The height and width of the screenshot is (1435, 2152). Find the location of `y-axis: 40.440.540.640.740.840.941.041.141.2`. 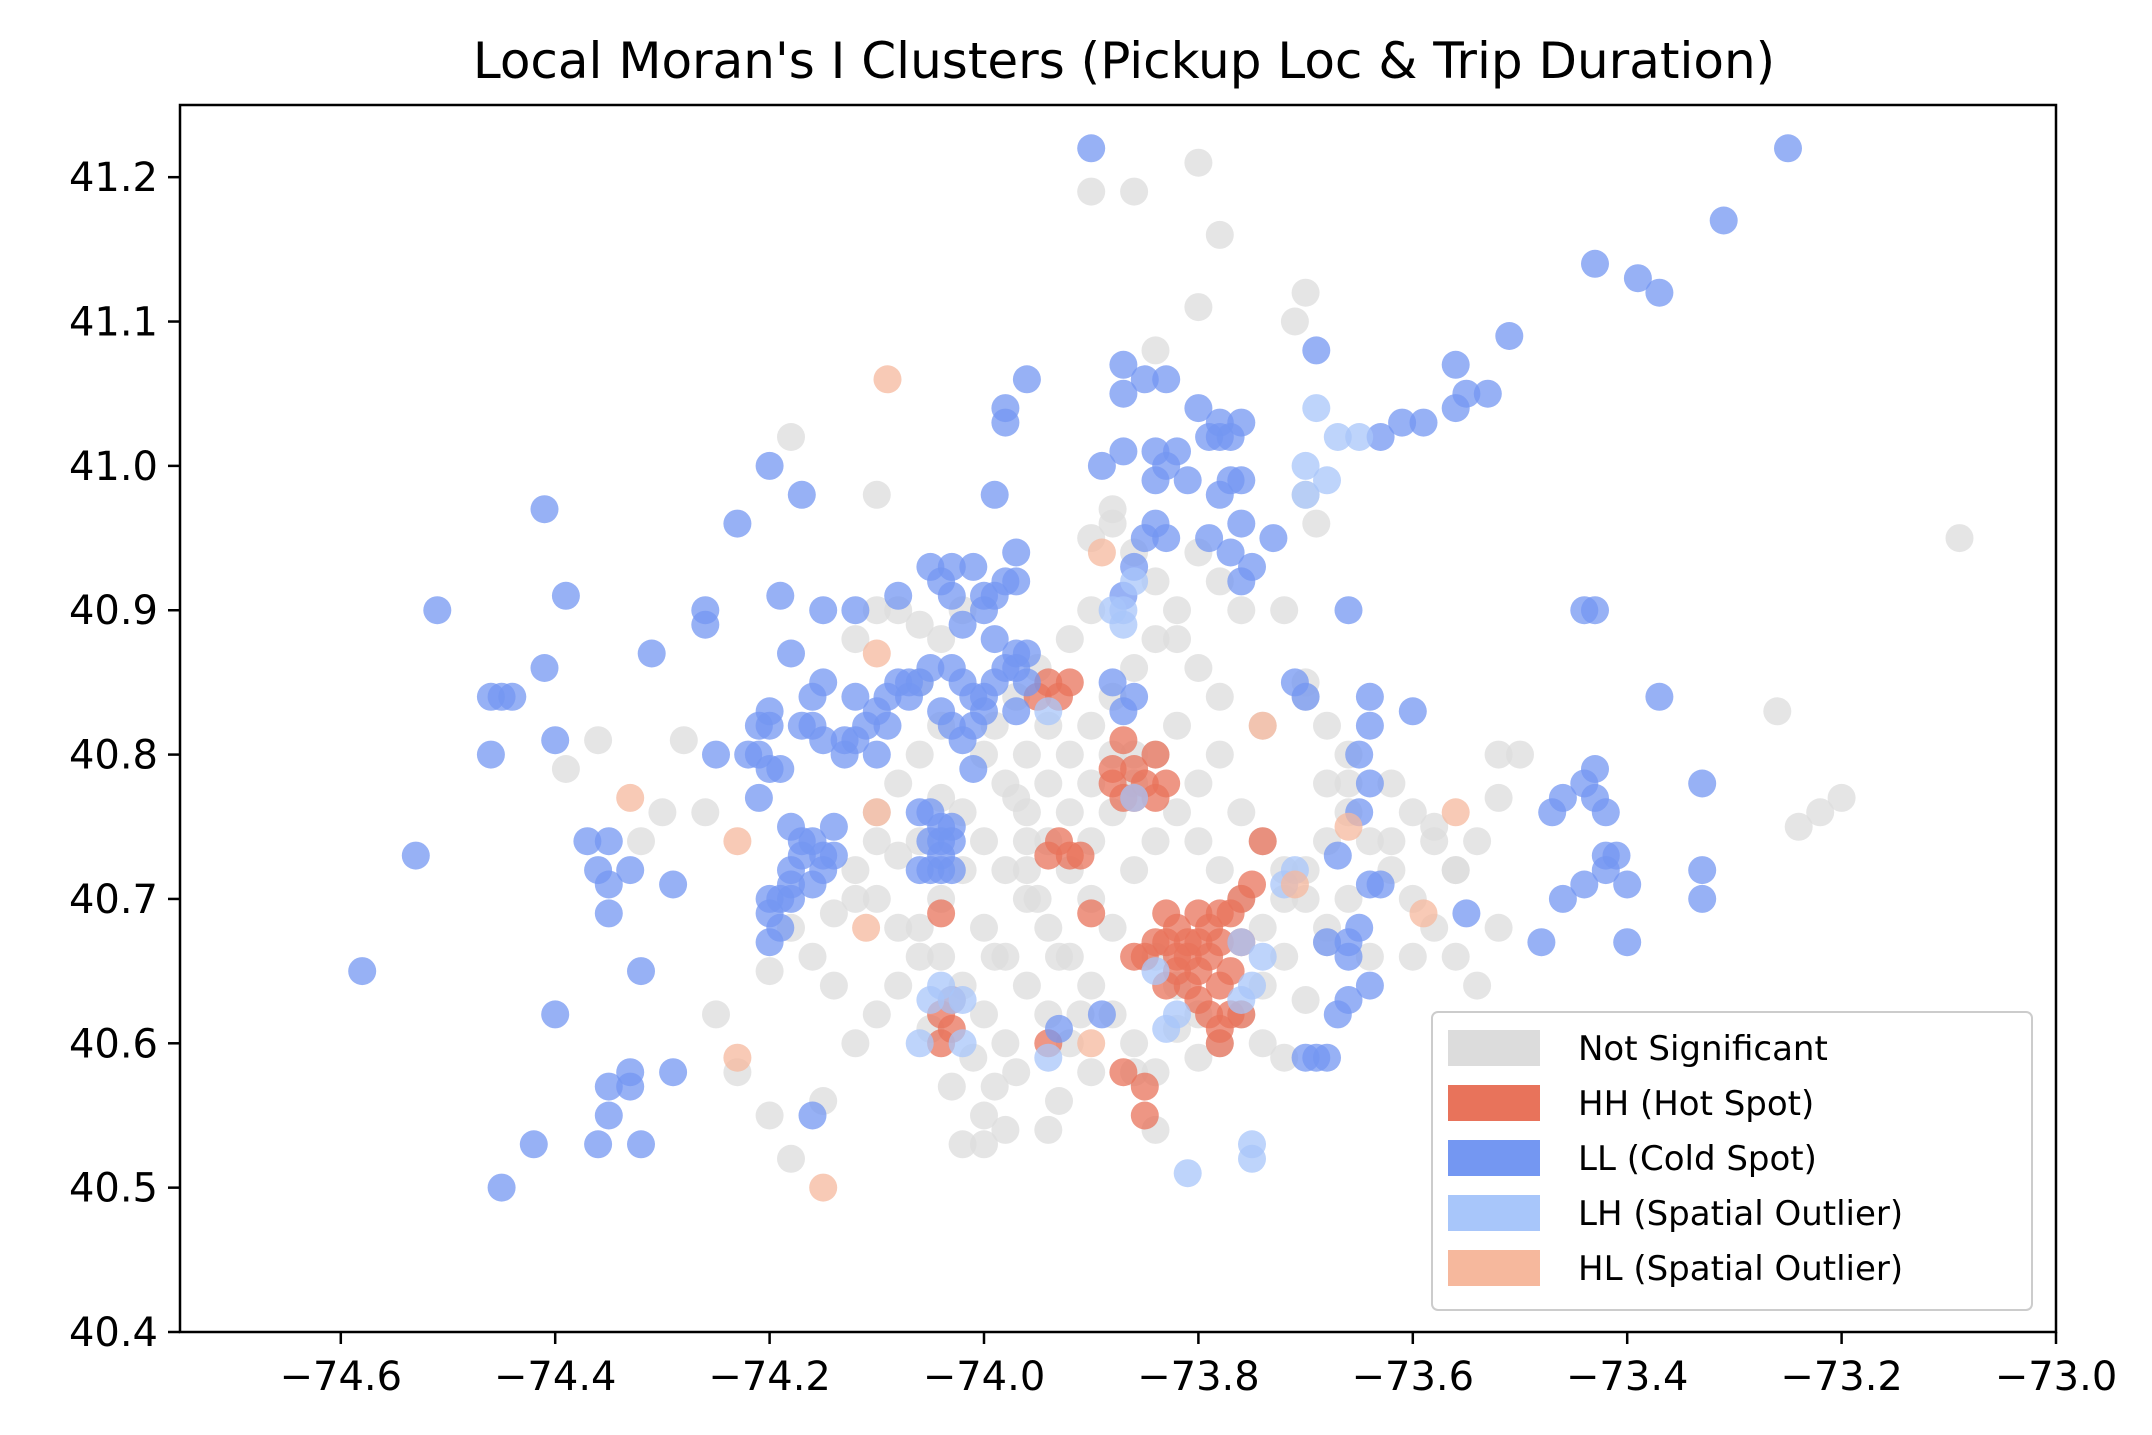

y-axis: 40.440.540.640.740.840.941.041.141.2 is located at coordinates (124, 755).